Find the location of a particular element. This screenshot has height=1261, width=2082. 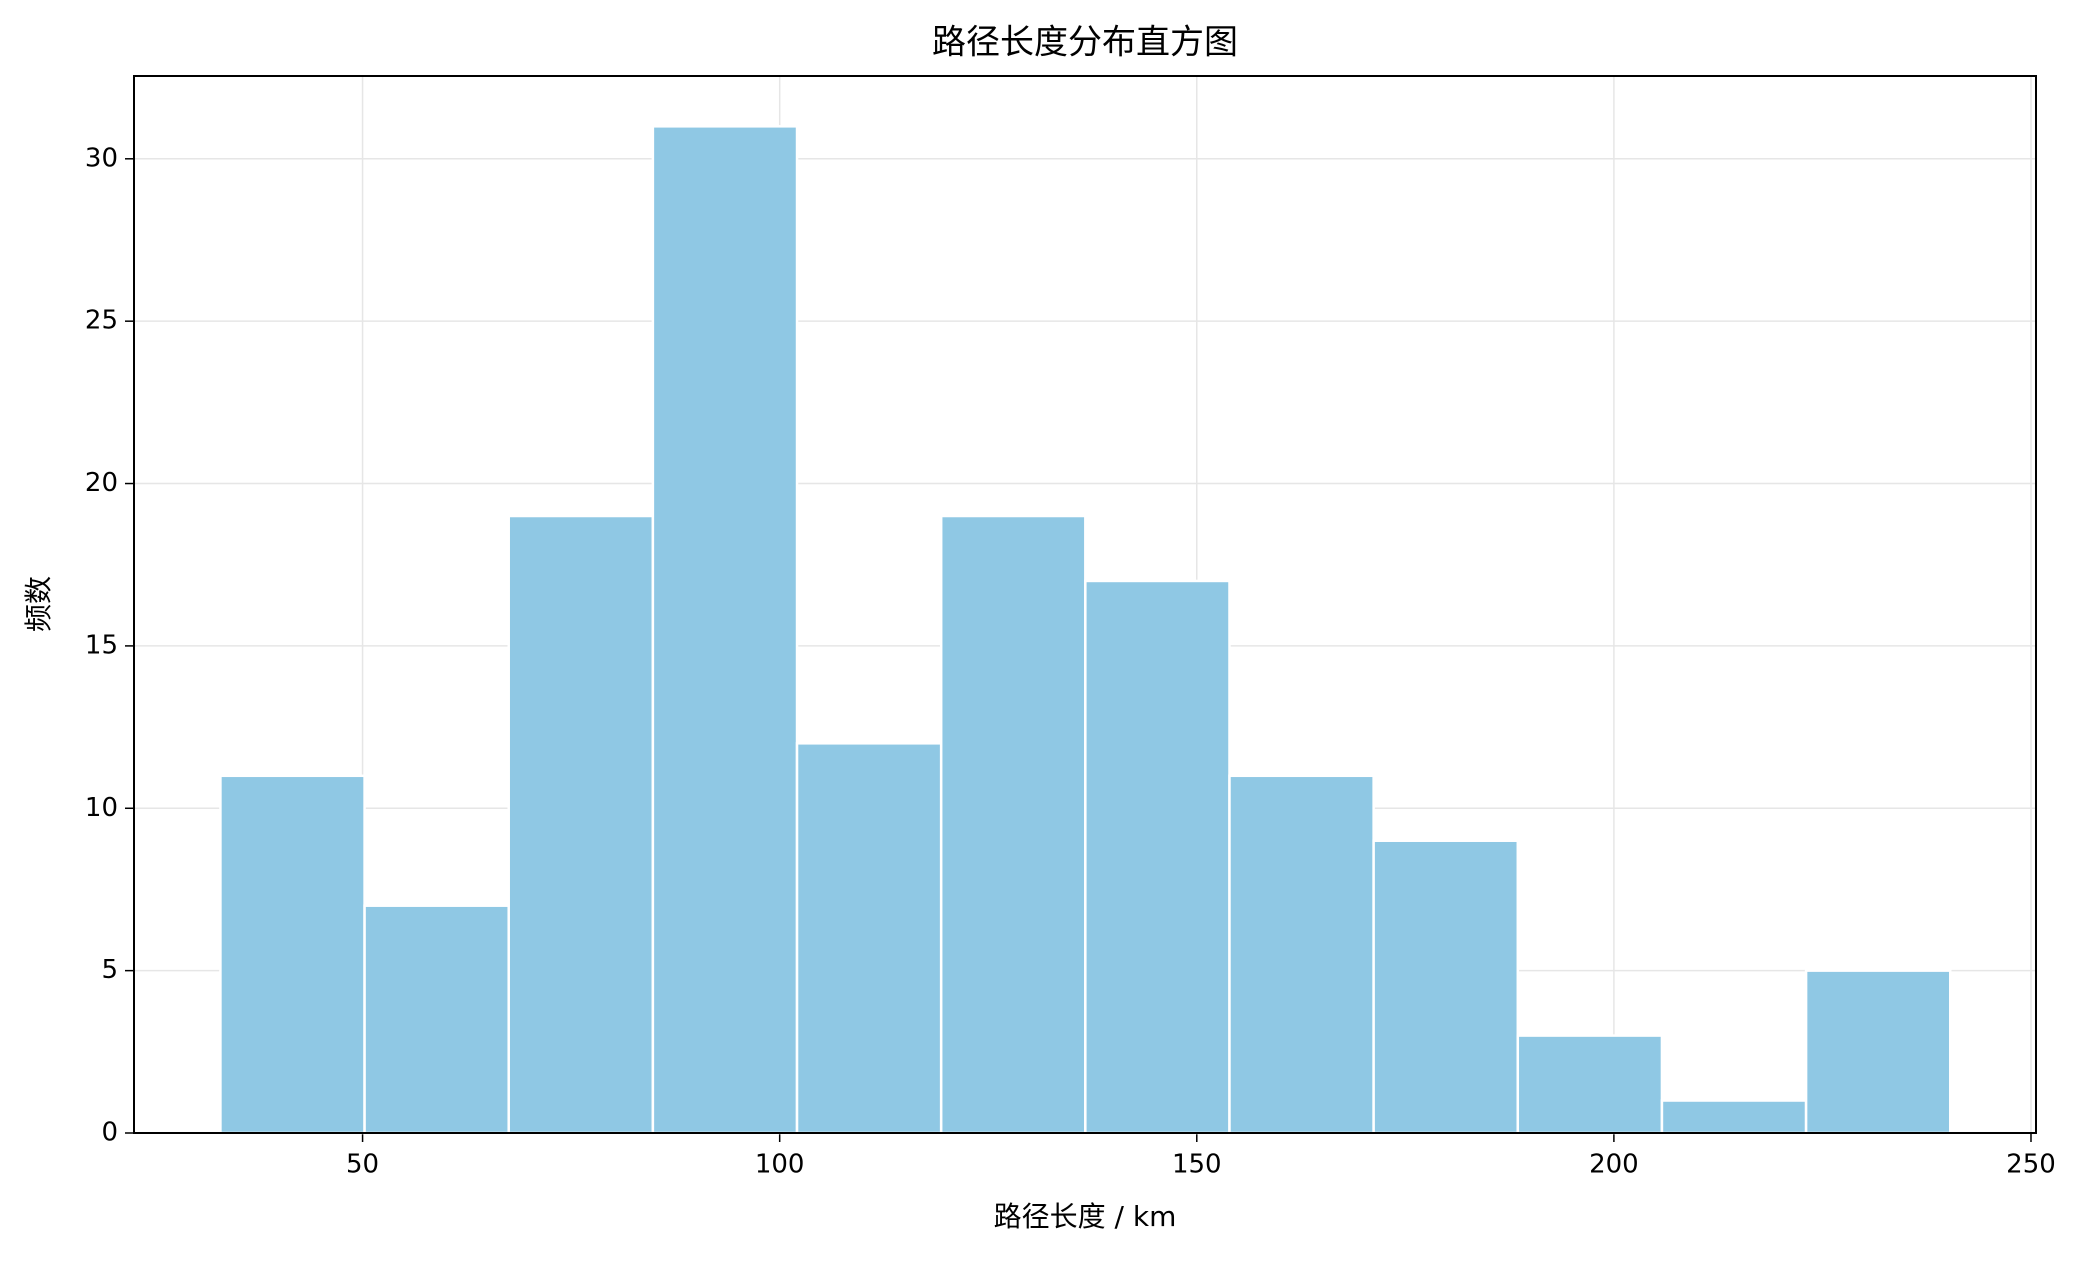

x-tick-label: 200 is located at coordinates (1614, 1165).